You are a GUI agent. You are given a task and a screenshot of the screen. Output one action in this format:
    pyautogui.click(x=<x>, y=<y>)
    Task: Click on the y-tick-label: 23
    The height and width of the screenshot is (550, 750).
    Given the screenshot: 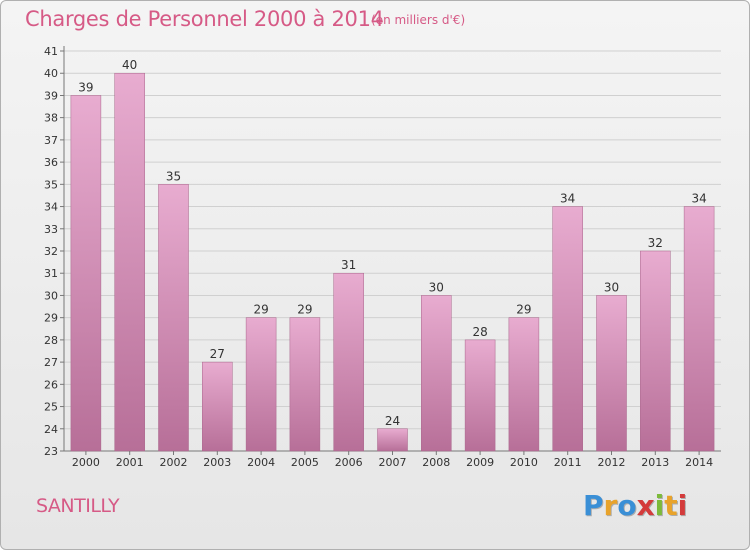 What is the action you would take?
    pyautogui.click(x=51, y=451)
    